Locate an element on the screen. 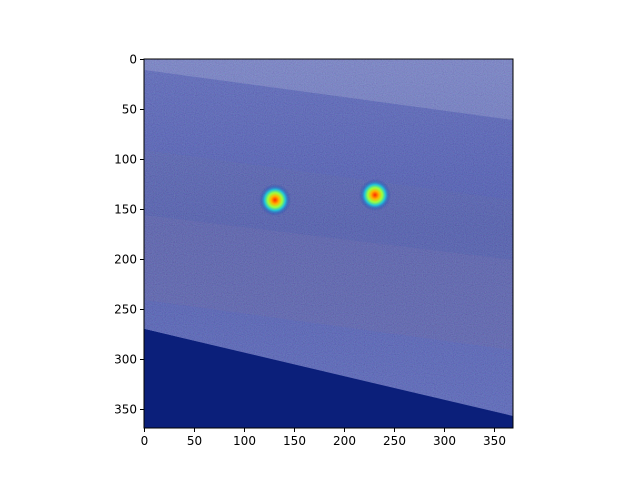  y-tick-label: 50 is located at coordinates (129, 110).